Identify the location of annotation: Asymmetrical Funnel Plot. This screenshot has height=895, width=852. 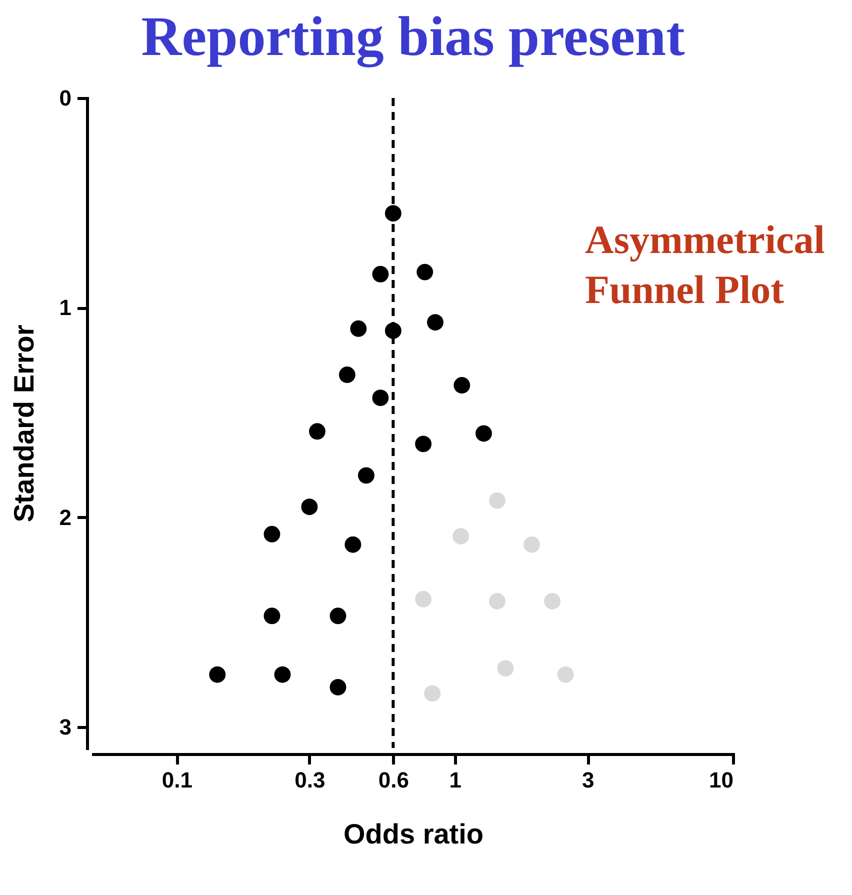
(705, 265).